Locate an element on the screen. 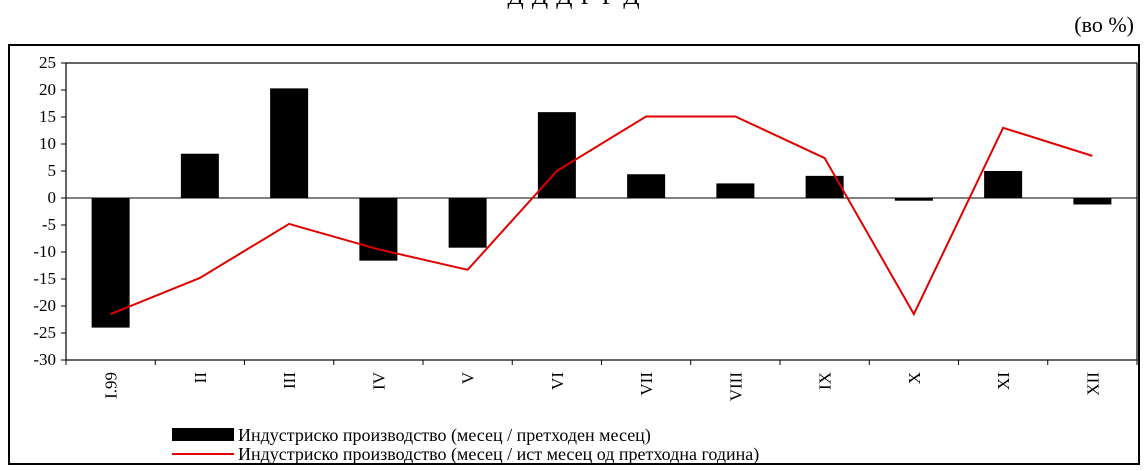 Image resolution: width=1148 pixels, height=471 pixels. y-tick-label: -10 is located at coordinates (44, 251).